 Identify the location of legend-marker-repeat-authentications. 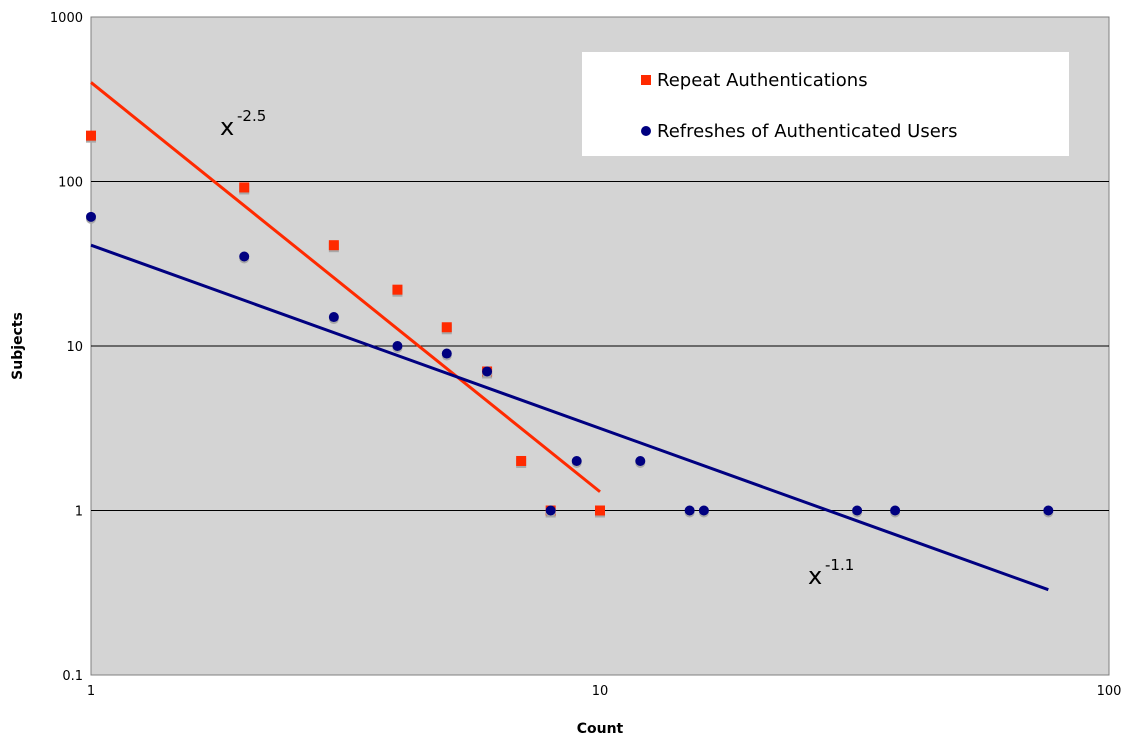
(646, 80).